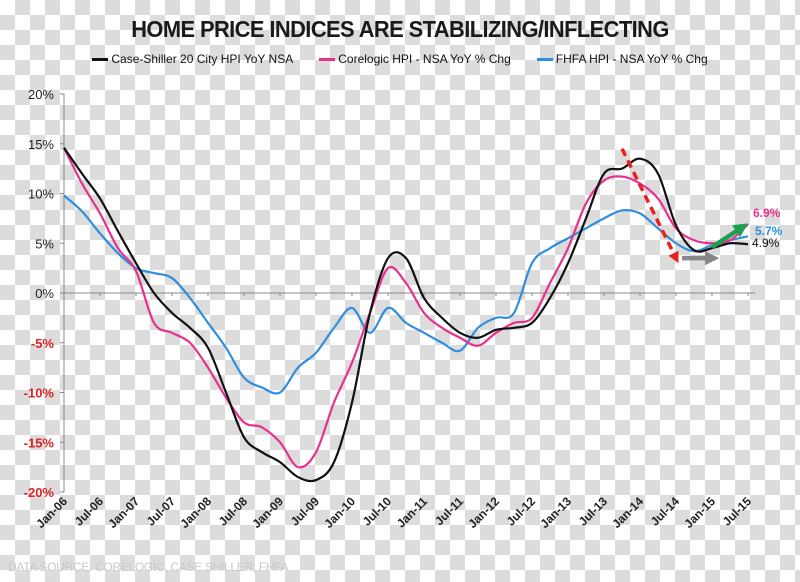  I want to click on y-tick-label: -10%, so click(39, 393).